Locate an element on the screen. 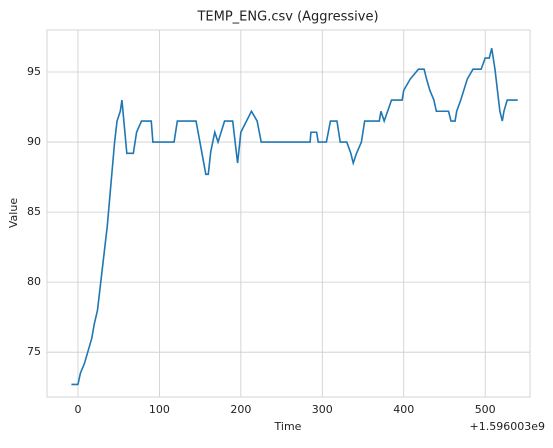 This screenshot has width=553, height=448. x-offset-label: +1.596003e9 is located at coordinates (507, 426).